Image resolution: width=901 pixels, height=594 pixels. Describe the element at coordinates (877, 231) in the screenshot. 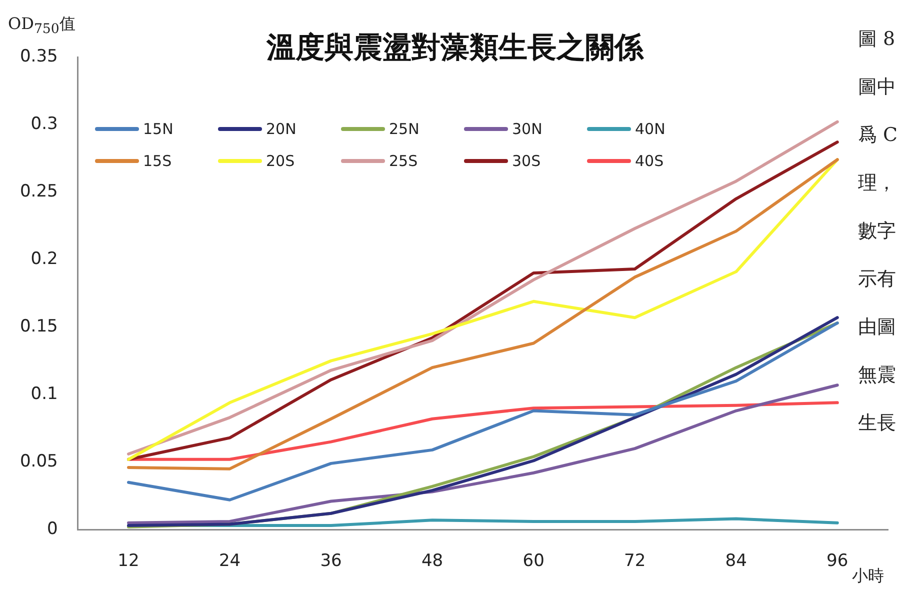

I see `annotation: 數字` at that location.